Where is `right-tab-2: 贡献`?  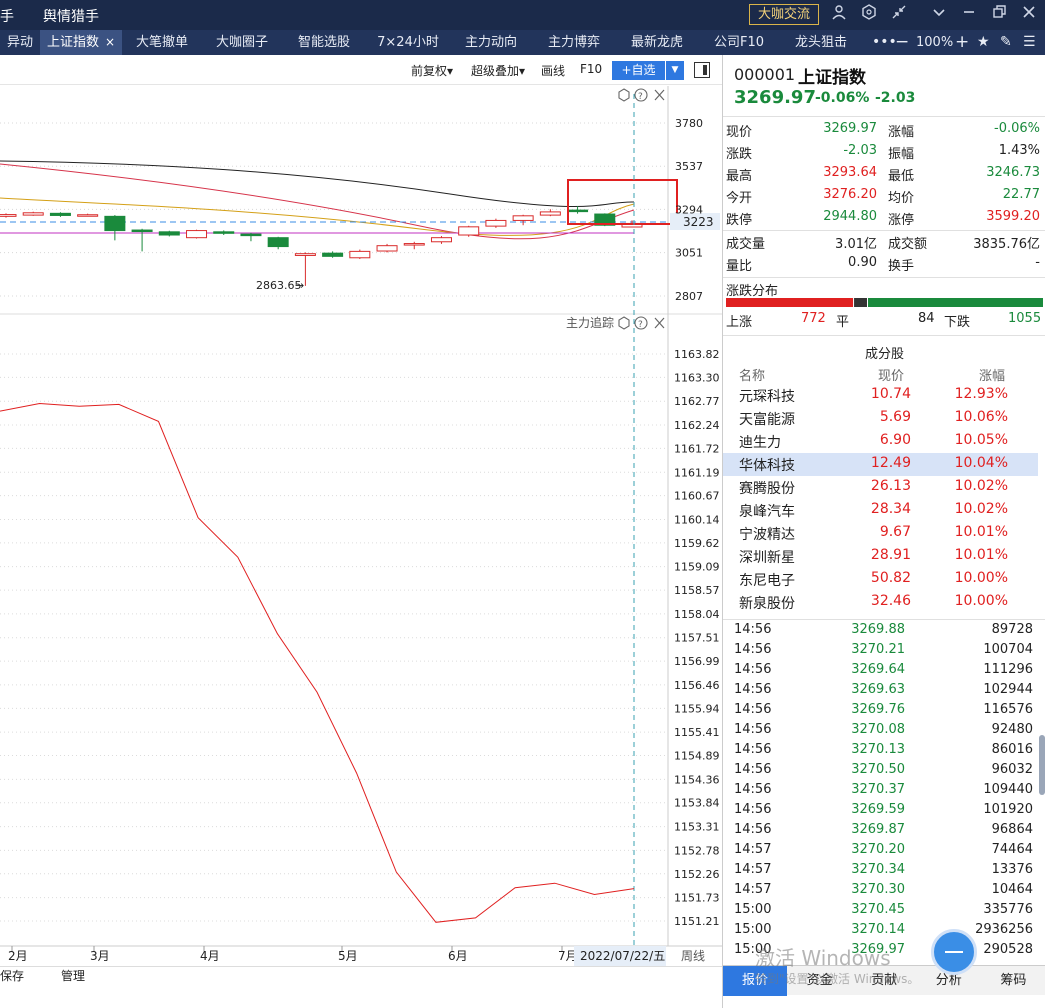
right-tab-2: 贡献 is located at coordinates (884, 980).